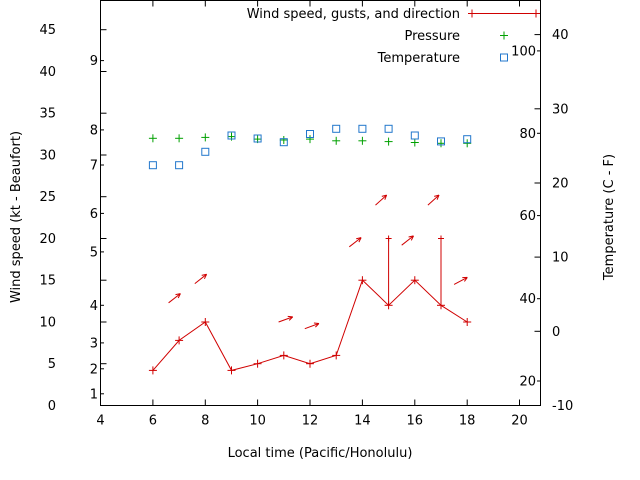  What do you see at coordinates (320, 453) in the screenshot?
I see `x-axis-title: Local time (Pacific/Honolulu)` at bounding box center [320, 453].